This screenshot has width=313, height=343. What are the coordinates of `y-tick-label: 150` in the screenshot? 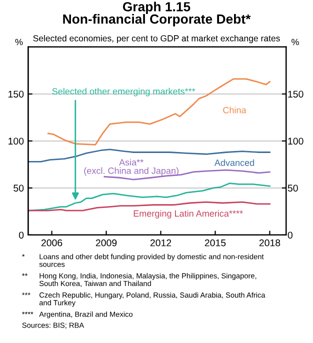 It's located at (16, 94).